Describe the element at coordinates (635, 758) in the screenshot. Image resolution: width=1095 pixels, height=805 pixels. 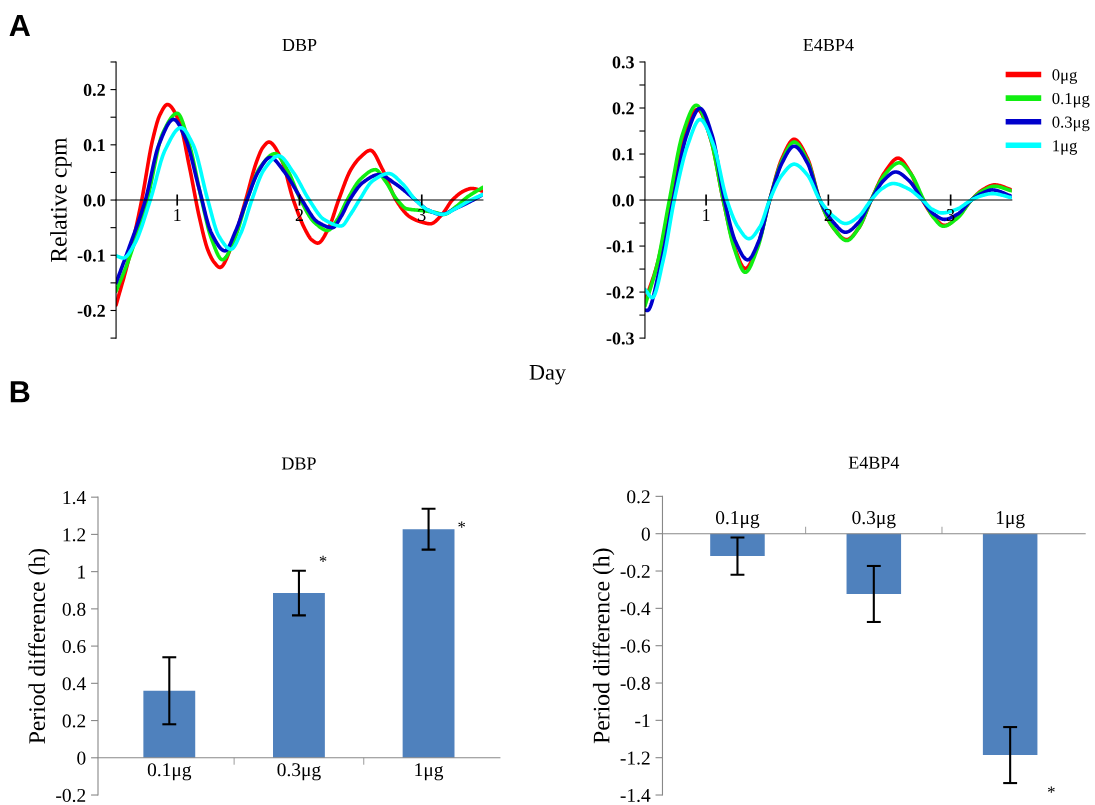
I see `y-tick-label: -1.2` at that location.